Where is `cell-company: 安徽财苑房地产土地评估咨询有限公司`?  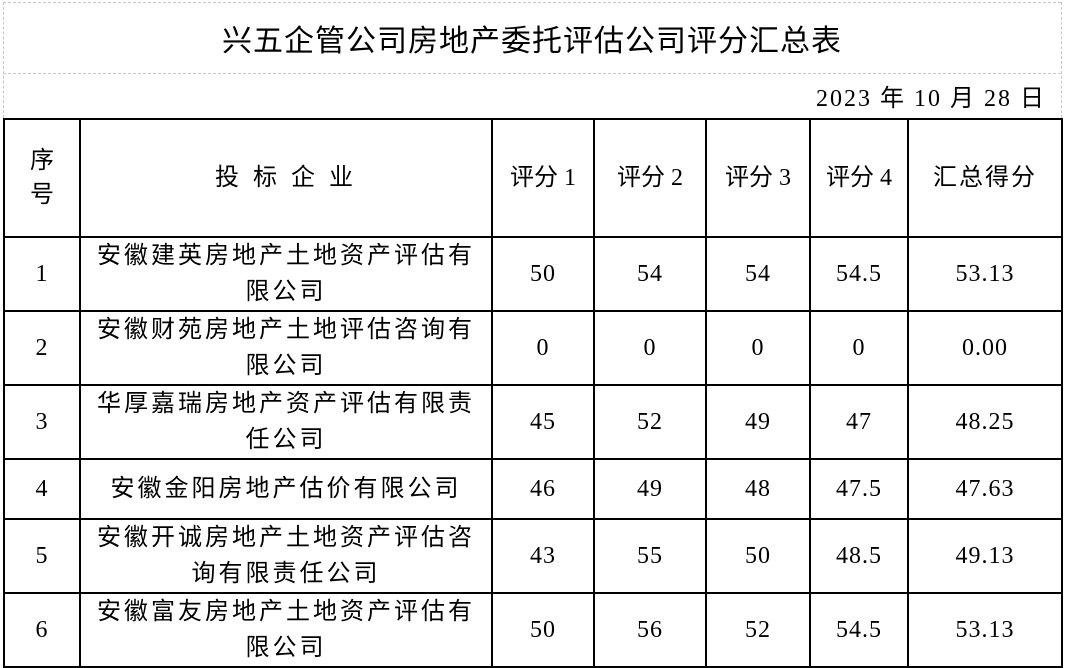 cell-company: 安徽财苑房地产土地评估咨询有限公司 is located at coordinates (286, 348).